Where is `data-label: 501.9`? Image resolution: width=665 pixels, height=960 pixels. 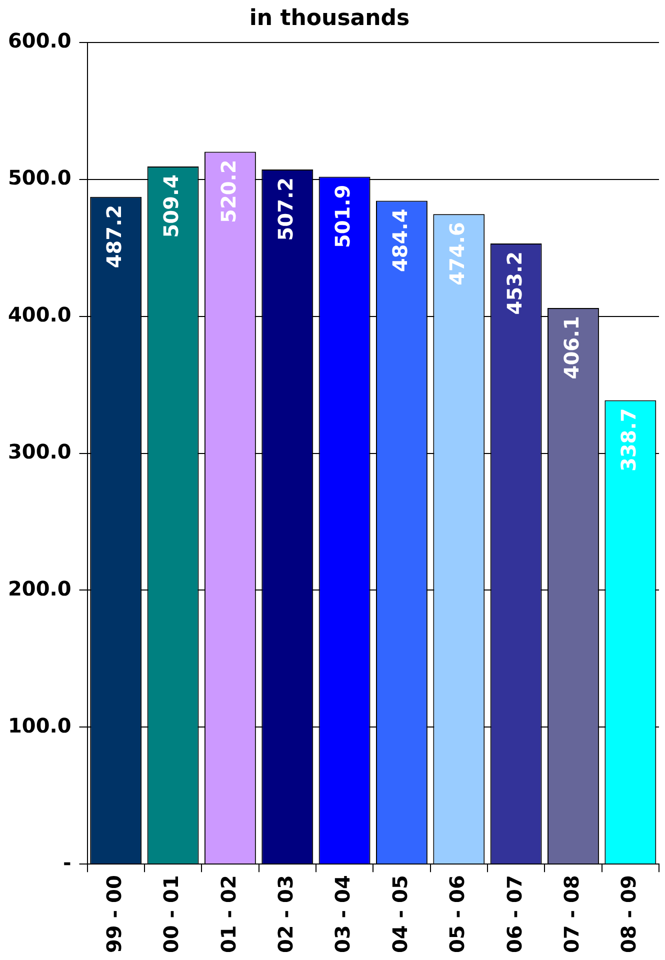 data-label: 501.9 is located at coordinates (342, 216).